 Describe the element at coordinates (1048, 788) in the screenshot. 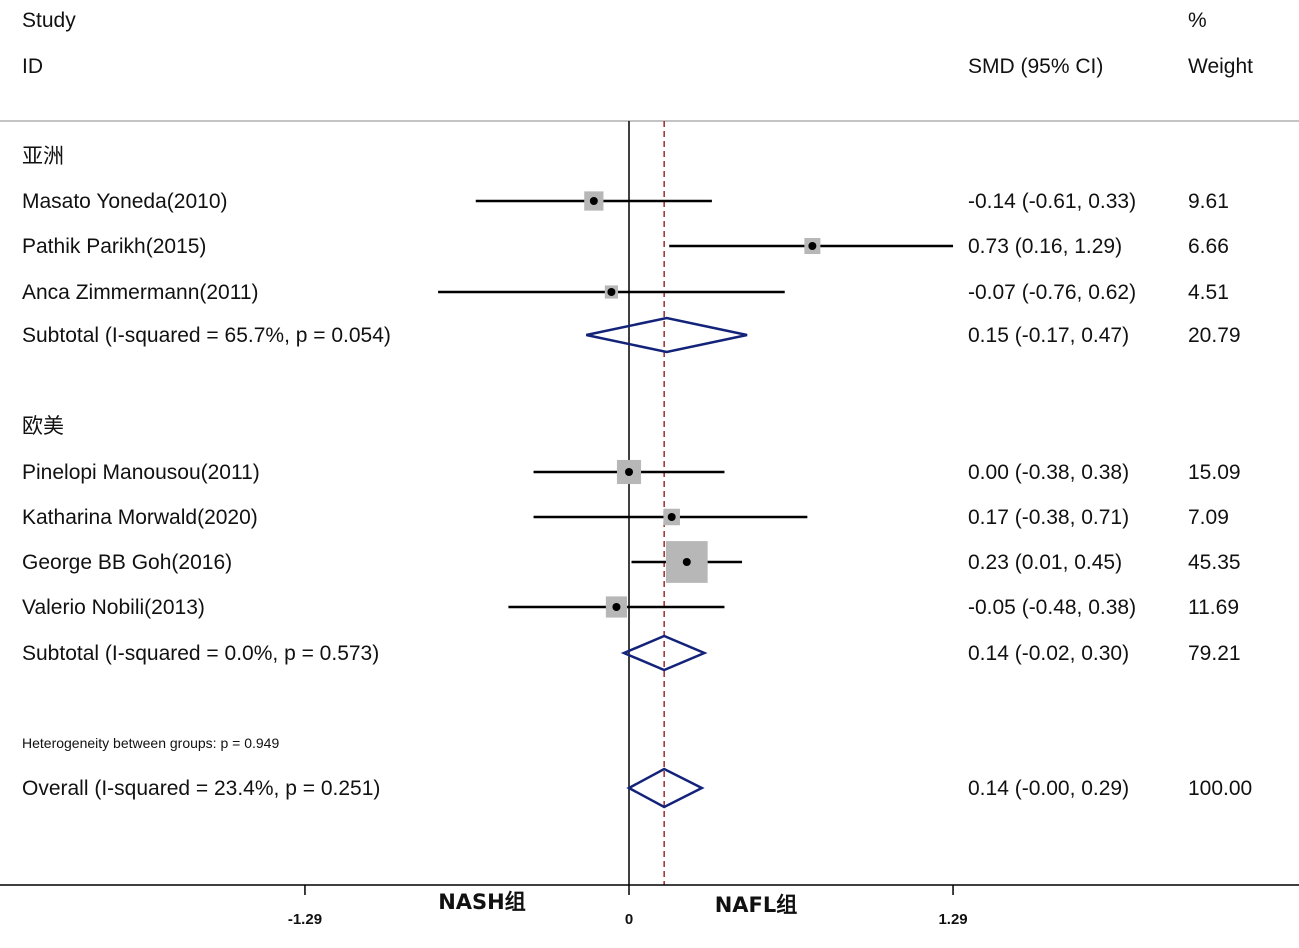

I see `overall-ci-text: 0.14 (-0.00, 0.29)` at that location.